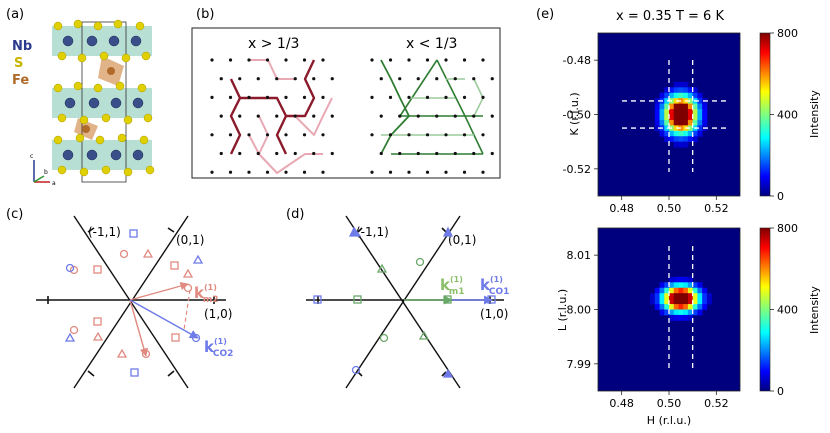 Image resolution: width=830 pixels, height=433 pixels. I want to click on dir-label-m11: (-1,1), so click(372, 232).